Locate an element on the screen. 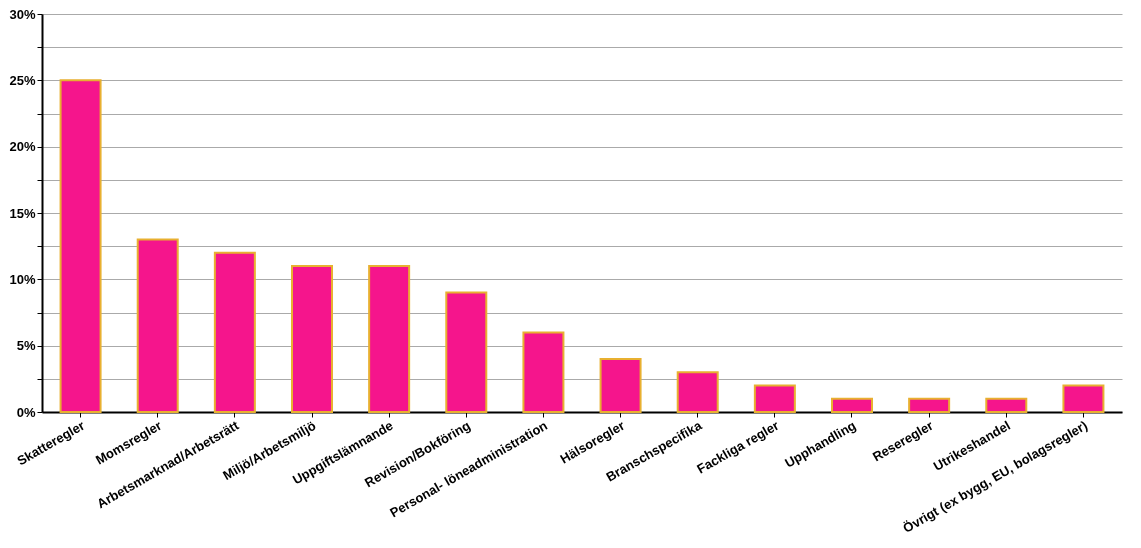  y-tick-label: 30% is located at coordinates (22, 14).